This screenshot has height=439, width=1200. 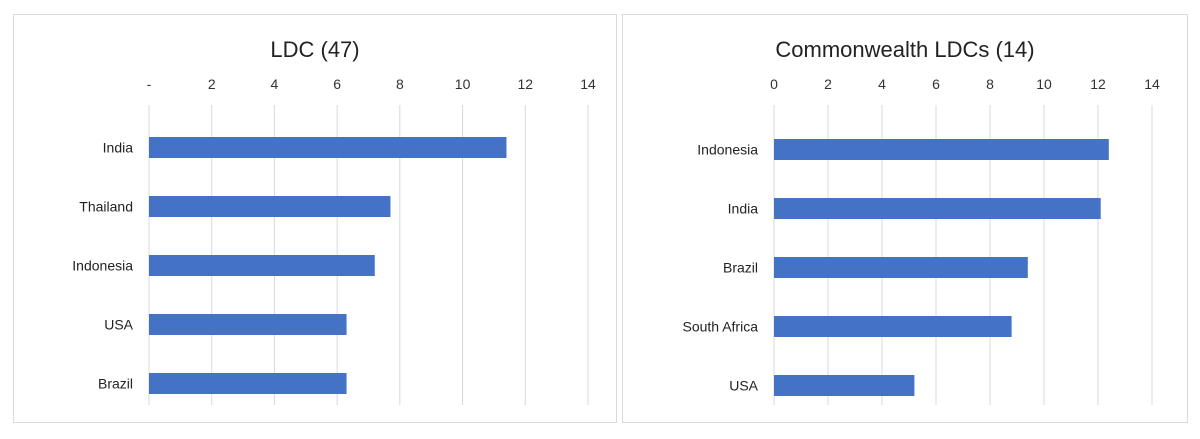 What do you see at coordinates (149, 84) in the screenshot?
I see `x-tick-label: -` at bounding box center [149, 84].